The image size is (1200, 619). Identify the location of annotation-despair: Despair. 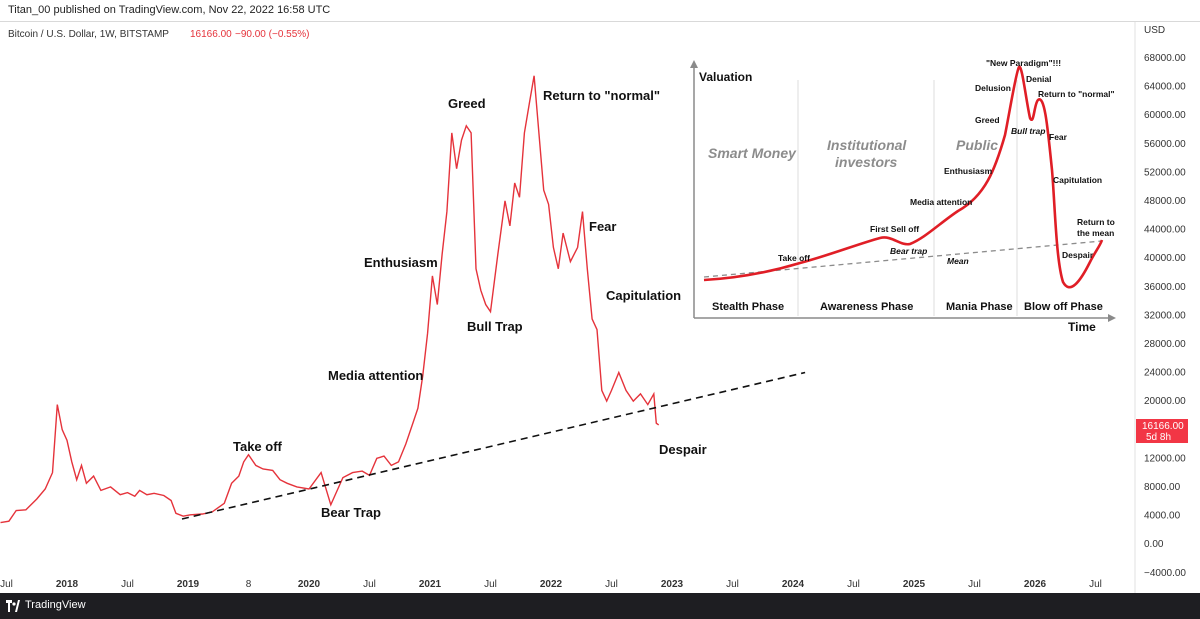
(683, 449).